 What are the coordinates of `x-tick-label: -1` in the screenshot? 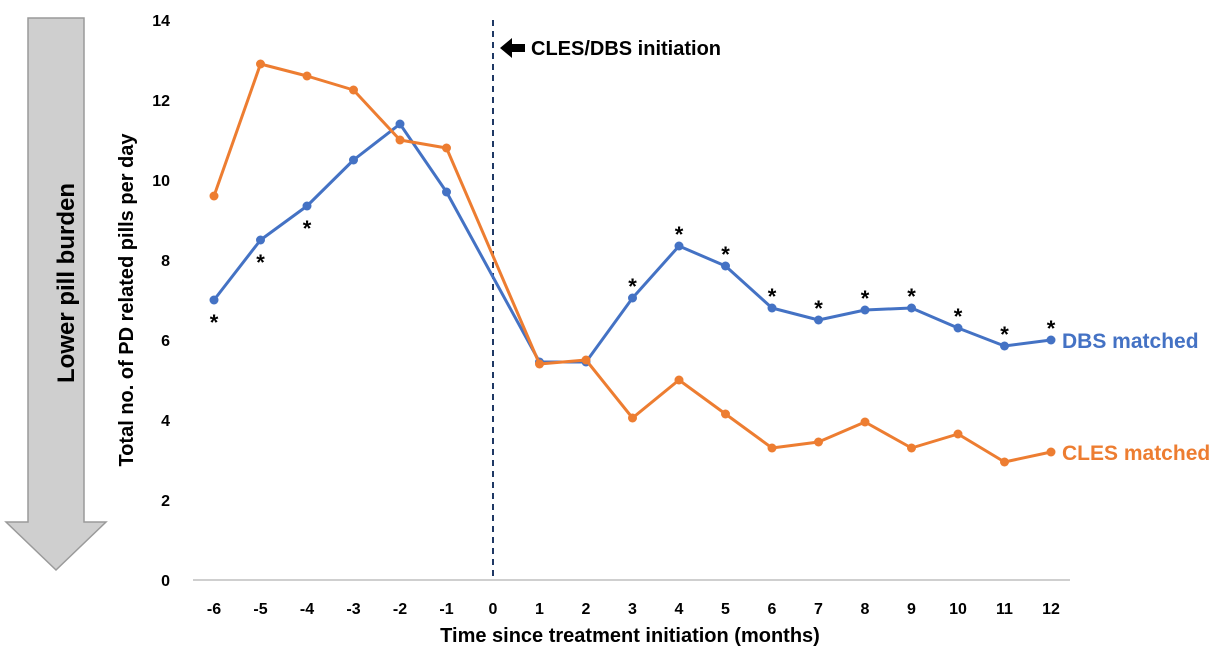 It's located at (446, 609).